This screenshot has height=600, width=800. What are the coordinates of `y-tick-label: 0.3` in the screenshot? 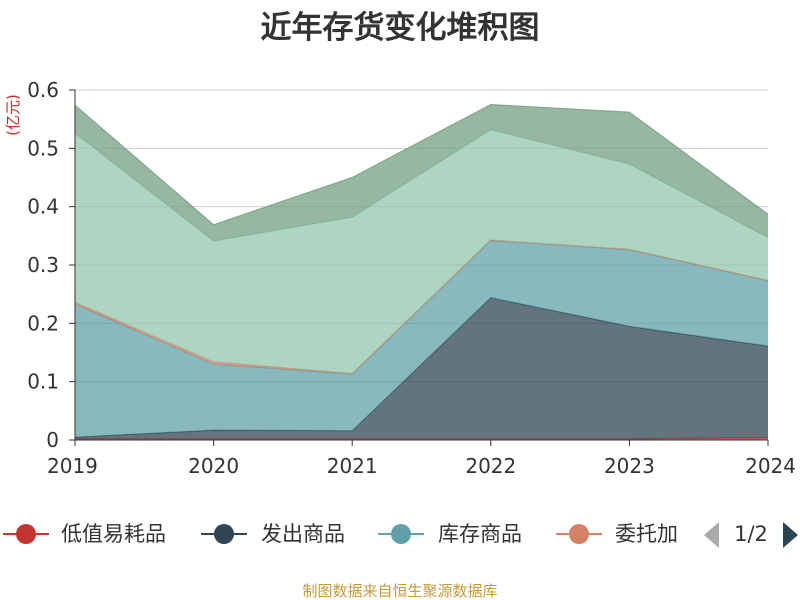 It's located at (43, 265).